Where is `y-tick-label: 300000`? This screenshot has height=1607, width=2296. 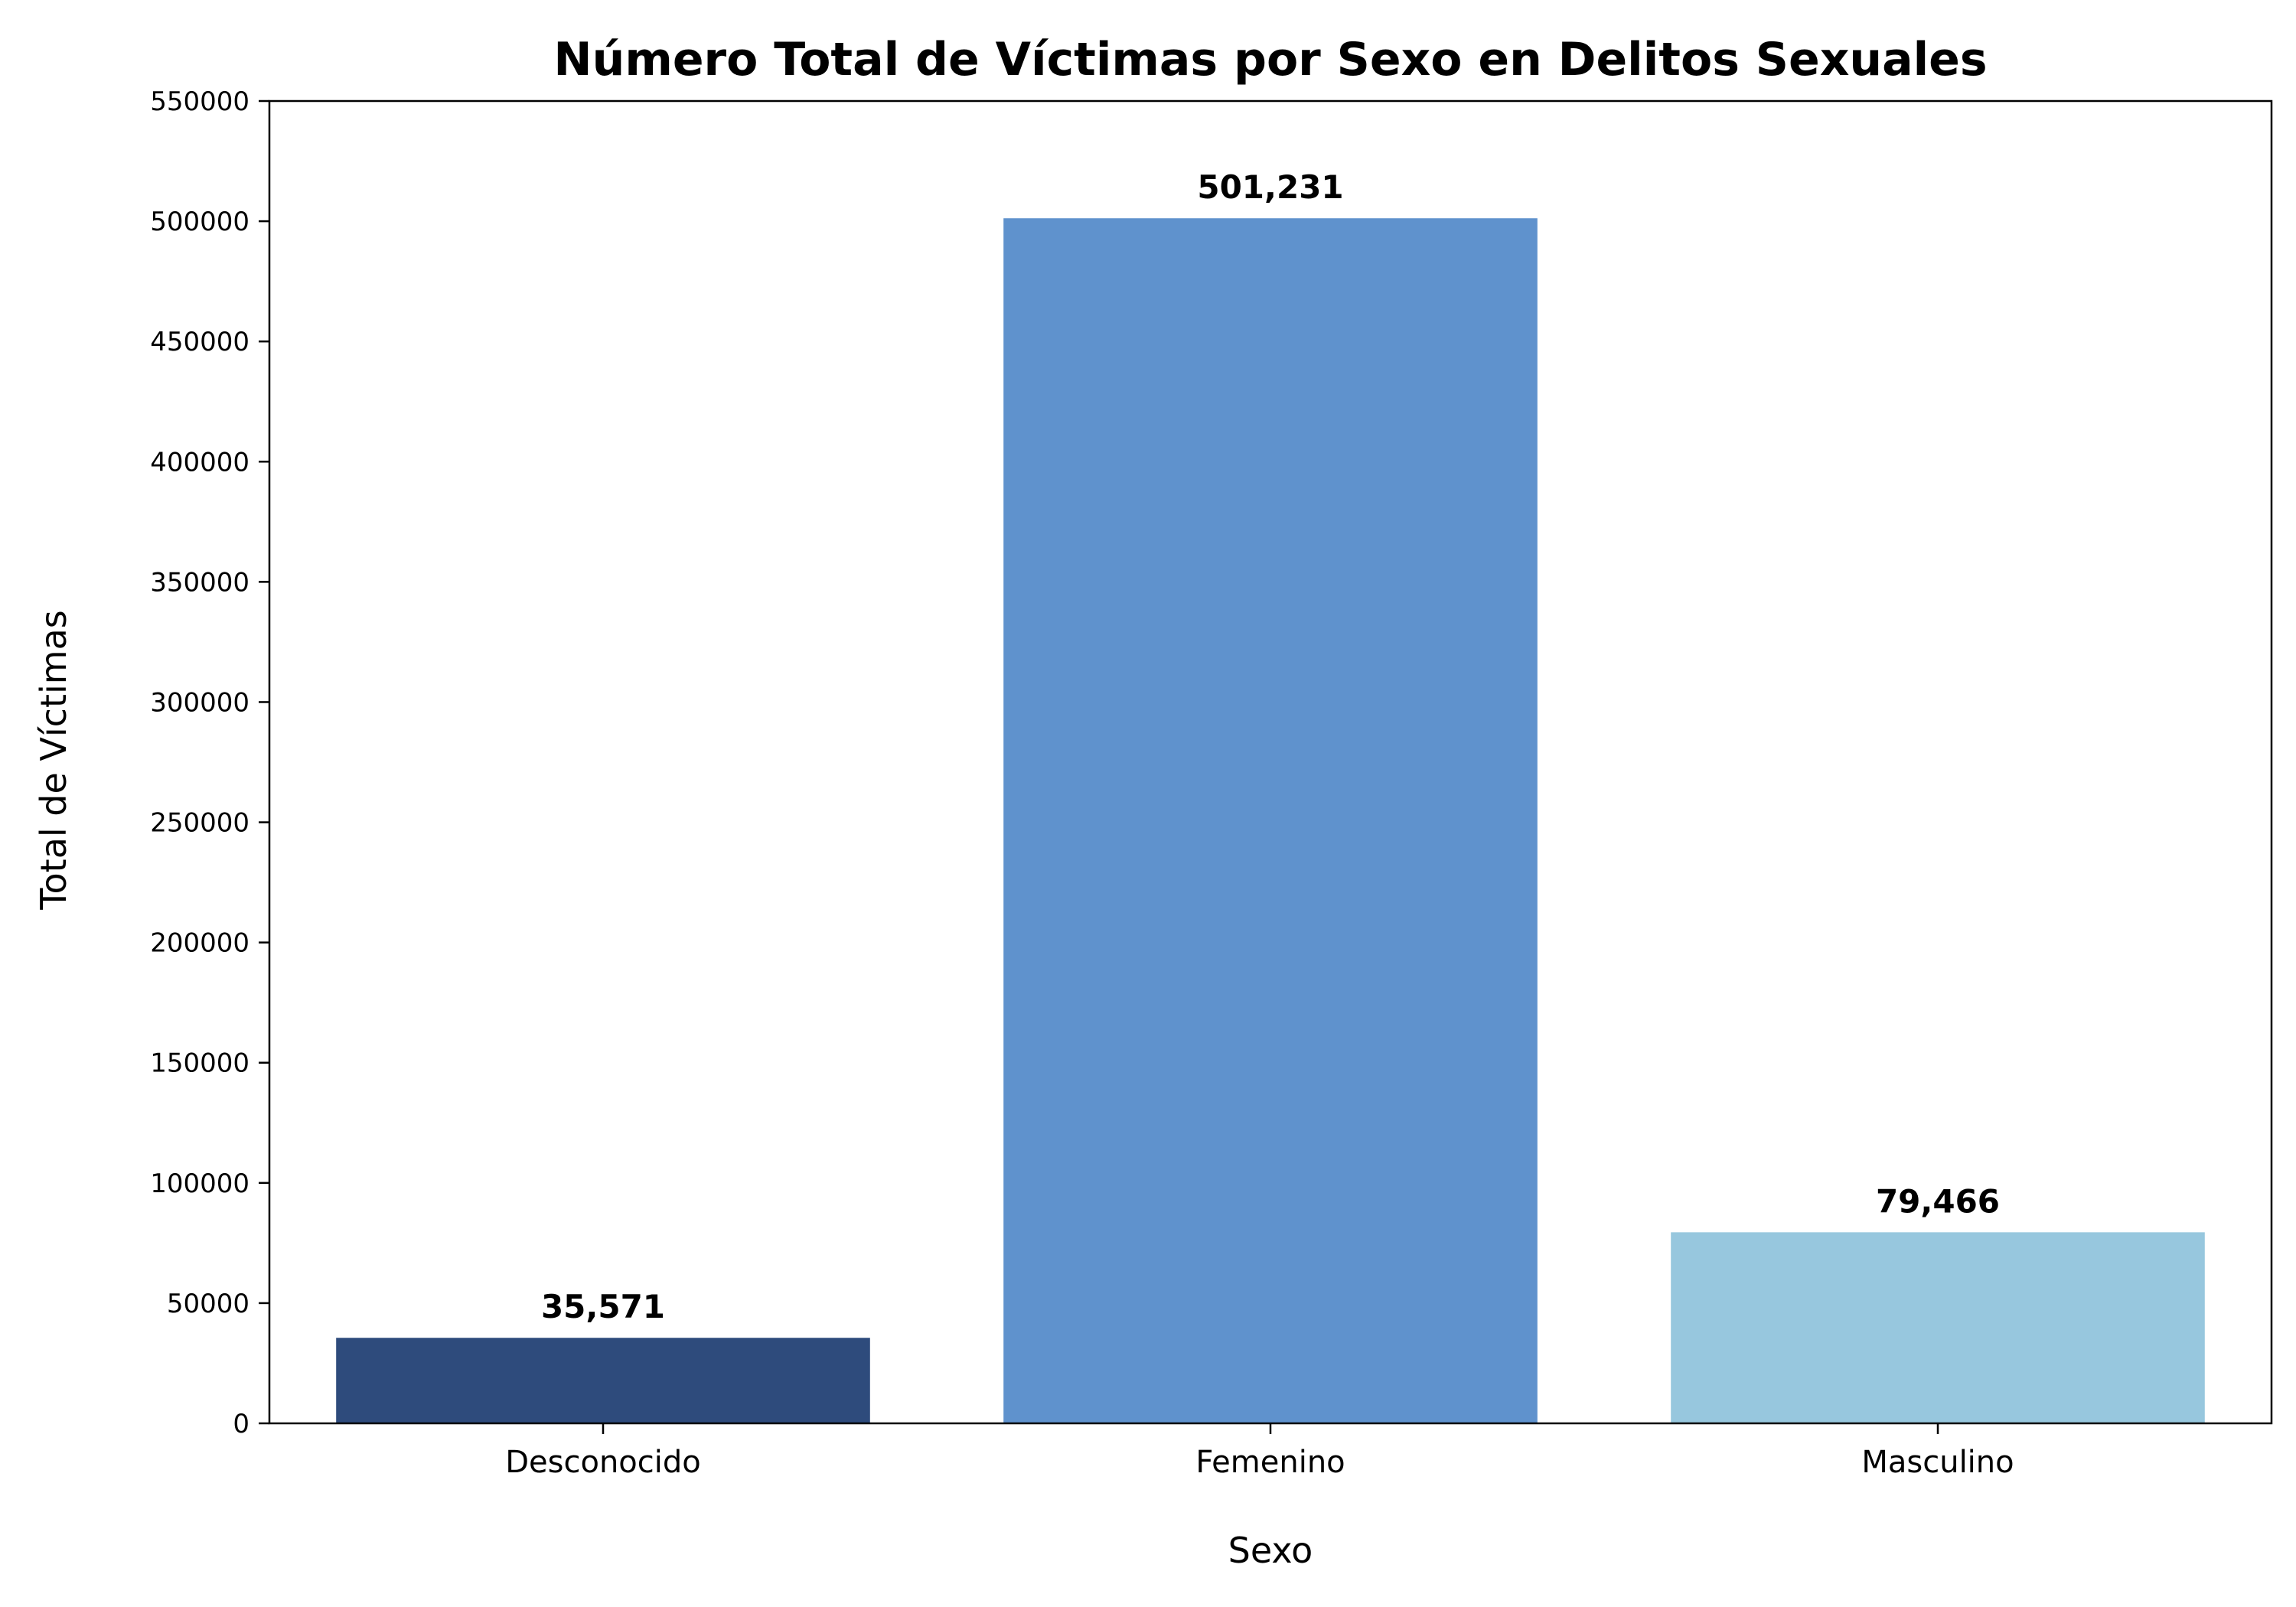
y-tick-label: 300000 is located at coordinates (199, 703).